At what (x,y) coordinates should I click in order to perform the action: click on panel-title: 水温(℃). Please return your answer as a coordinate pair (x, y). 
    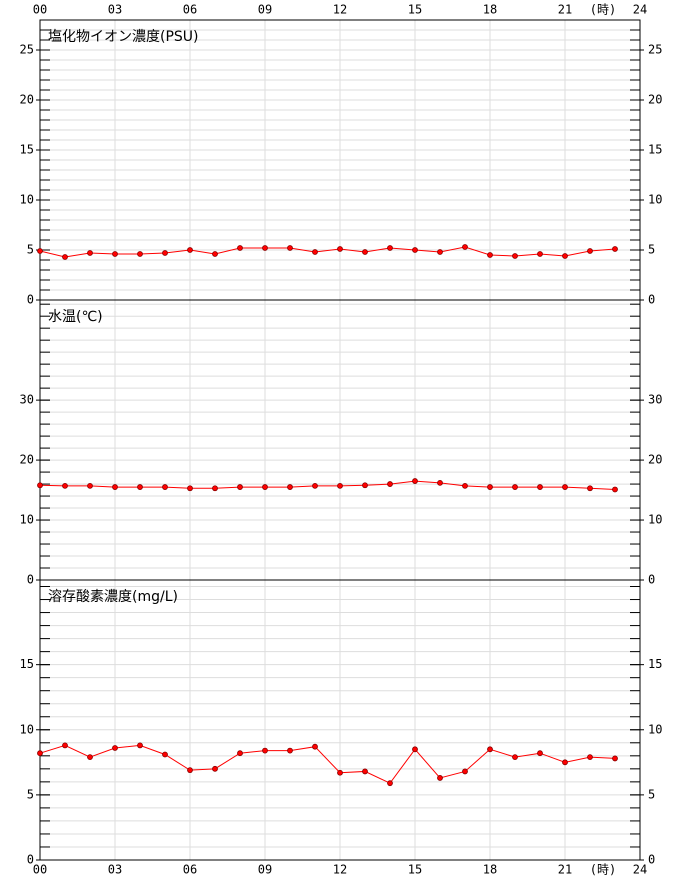
    Looking at the image, I should click on (75, 317).